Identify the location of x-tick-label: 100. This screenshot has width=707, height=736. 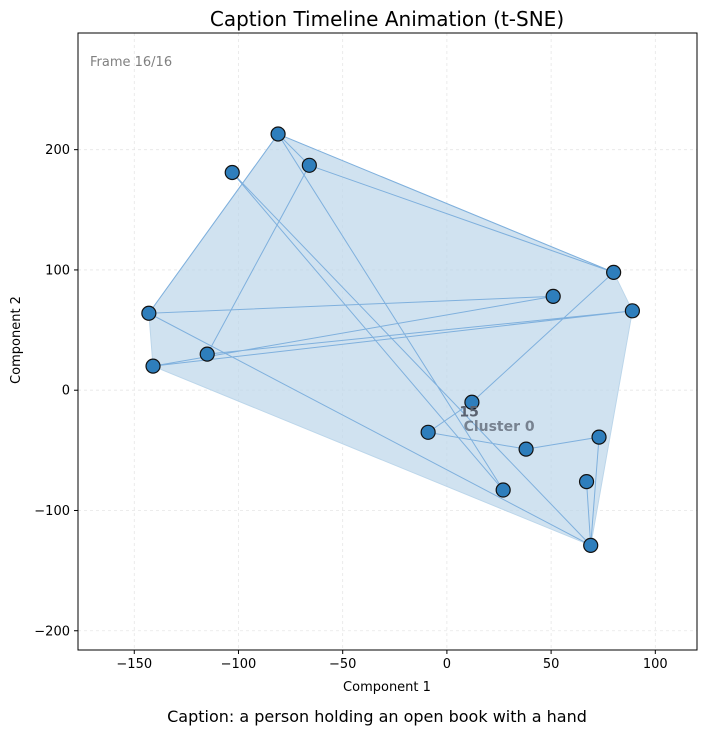
(655, 664).